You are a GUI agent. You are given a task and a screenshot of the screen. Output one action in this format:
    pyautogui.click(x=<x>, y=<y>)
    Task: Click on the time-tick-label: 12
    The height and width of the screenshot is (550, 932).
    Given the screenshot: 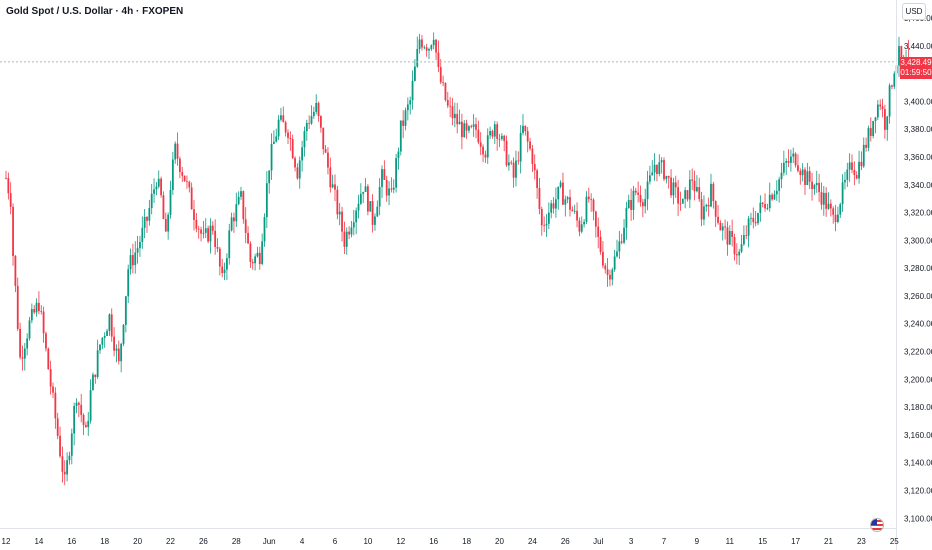 What is the action you would take?
    pyautogui.click(x=6, y=541)
    